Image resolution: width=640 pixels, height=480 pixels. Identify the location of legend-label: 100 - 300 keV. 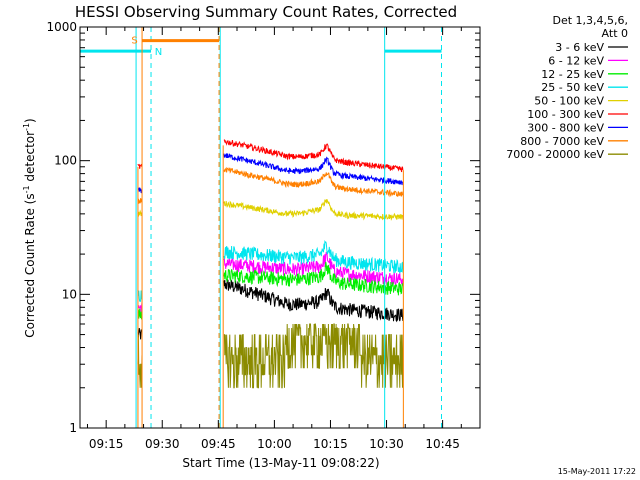
(565, 114).